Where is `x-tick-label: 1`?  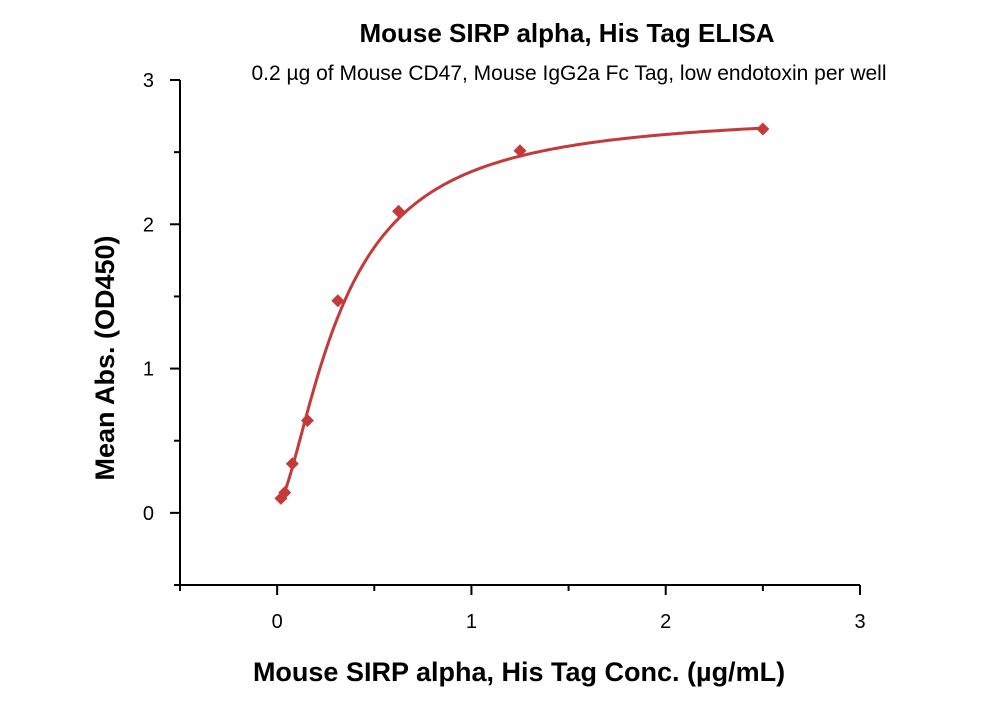 x-tick-label: 1 is located at coordinates (471, 622).